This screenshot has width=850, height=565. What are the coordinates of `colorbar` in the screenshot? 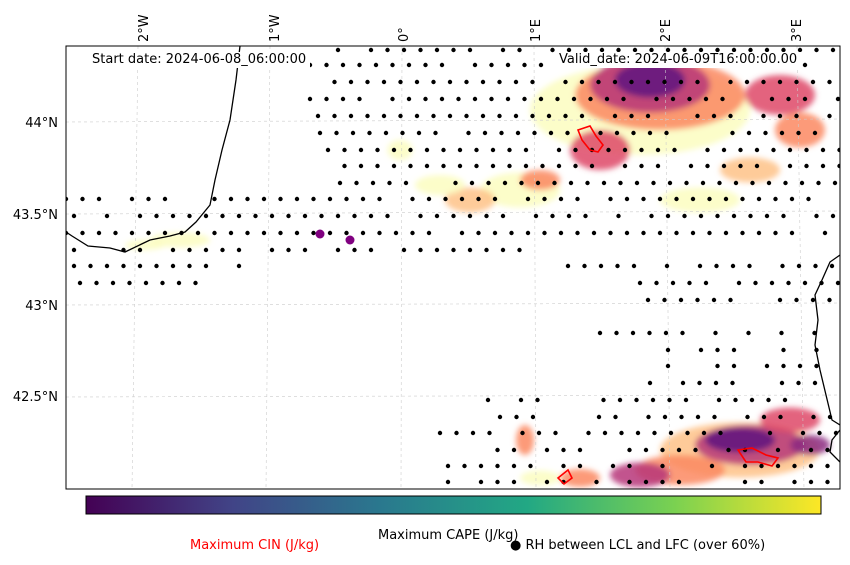 It's located at (453, 505).